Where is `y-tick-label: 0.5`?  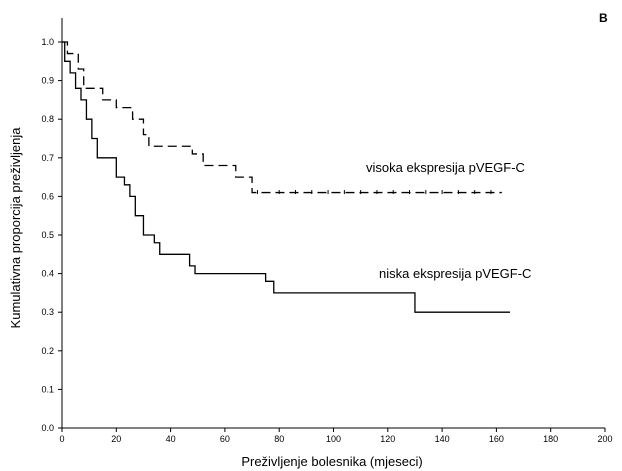 y-tick-label: 0.5 is located at coordinates (47, 235).